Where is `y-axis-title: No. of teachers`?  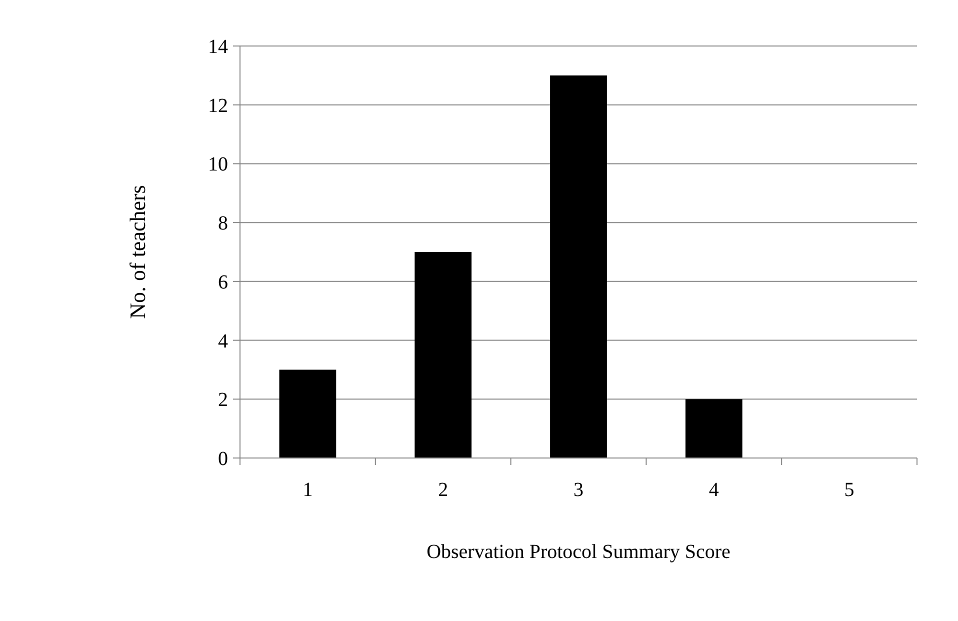
y-axis-title: No. of teachers is located at coordinates (137, 252).